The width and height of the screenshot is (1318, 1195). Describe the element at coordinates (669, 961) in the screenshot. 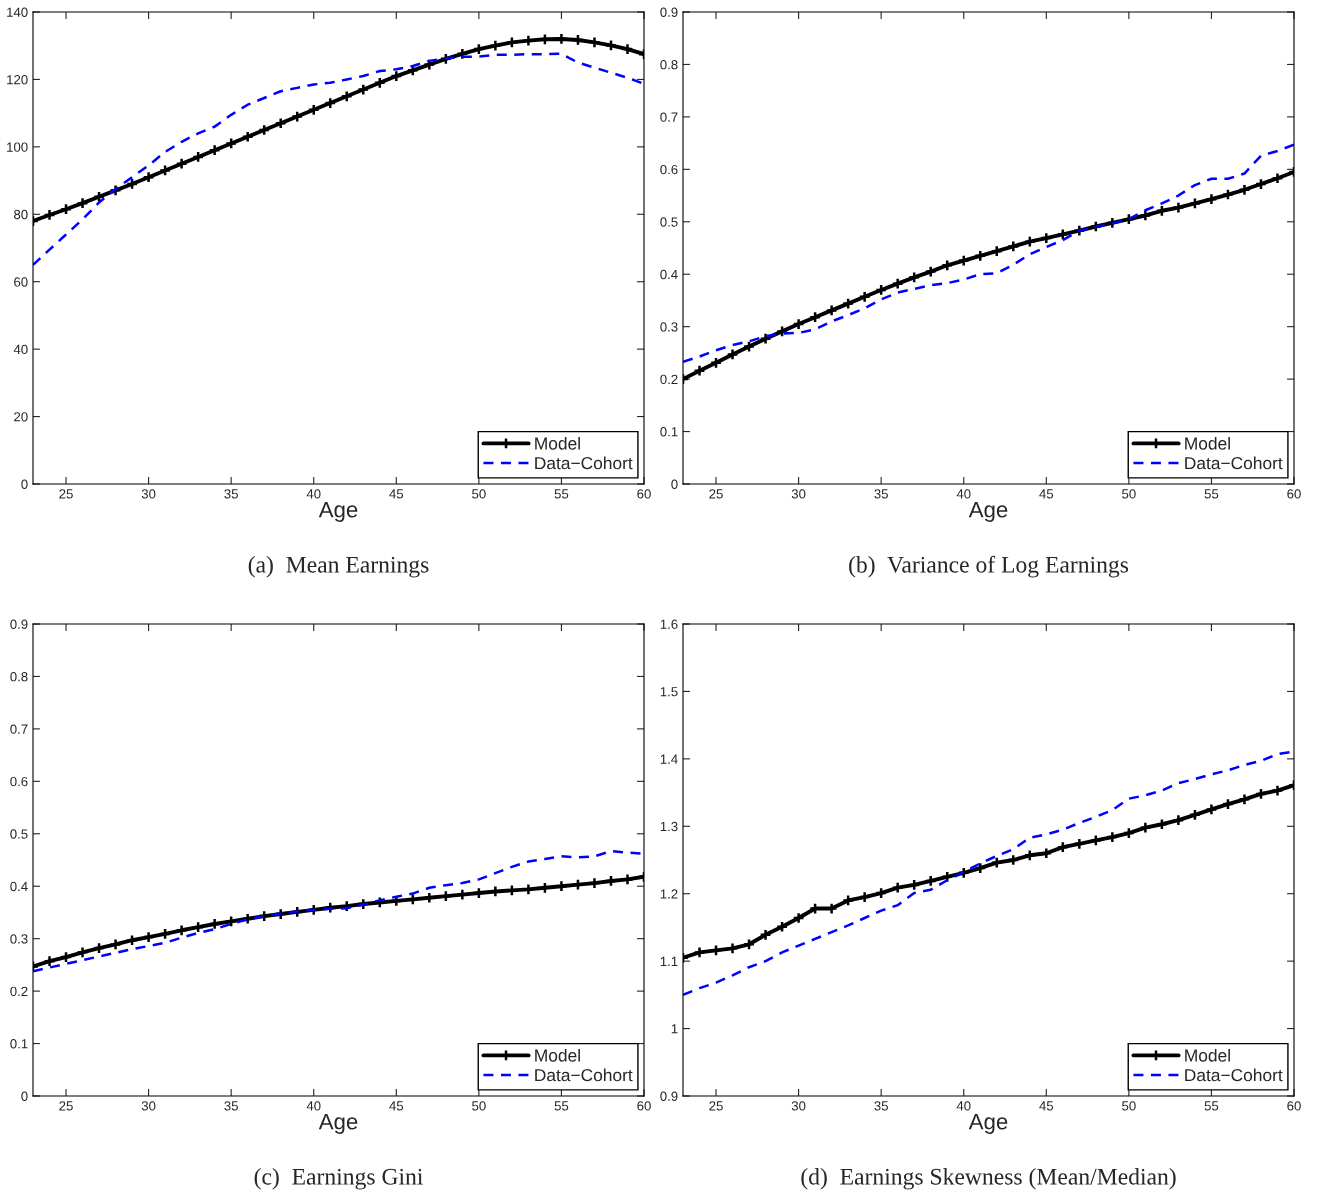

I see `y-tick-label: 1.1` at that location.